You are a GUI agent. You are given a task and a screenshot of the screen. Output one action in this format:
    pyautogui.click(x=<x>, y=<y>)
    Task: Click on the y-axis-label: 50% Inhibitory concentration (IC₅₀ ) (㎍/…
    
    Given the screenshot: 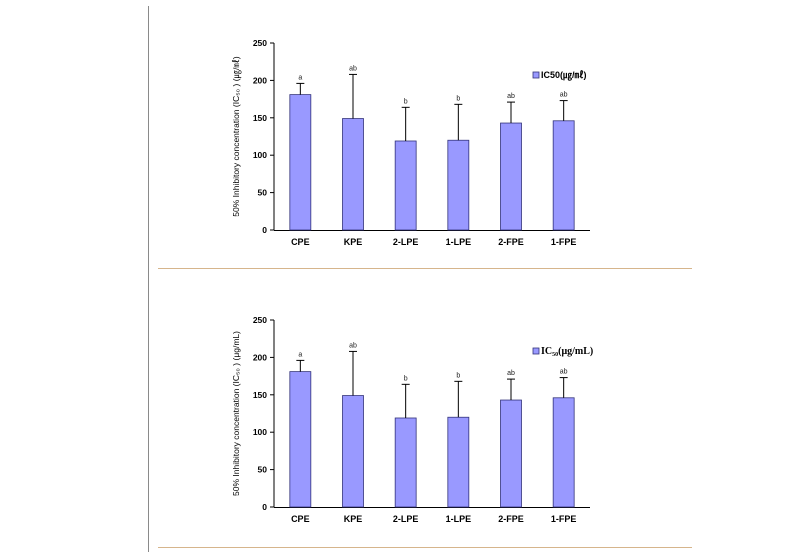 What is the action you would take?
    pyautogui.click(x=236, y=136)
    